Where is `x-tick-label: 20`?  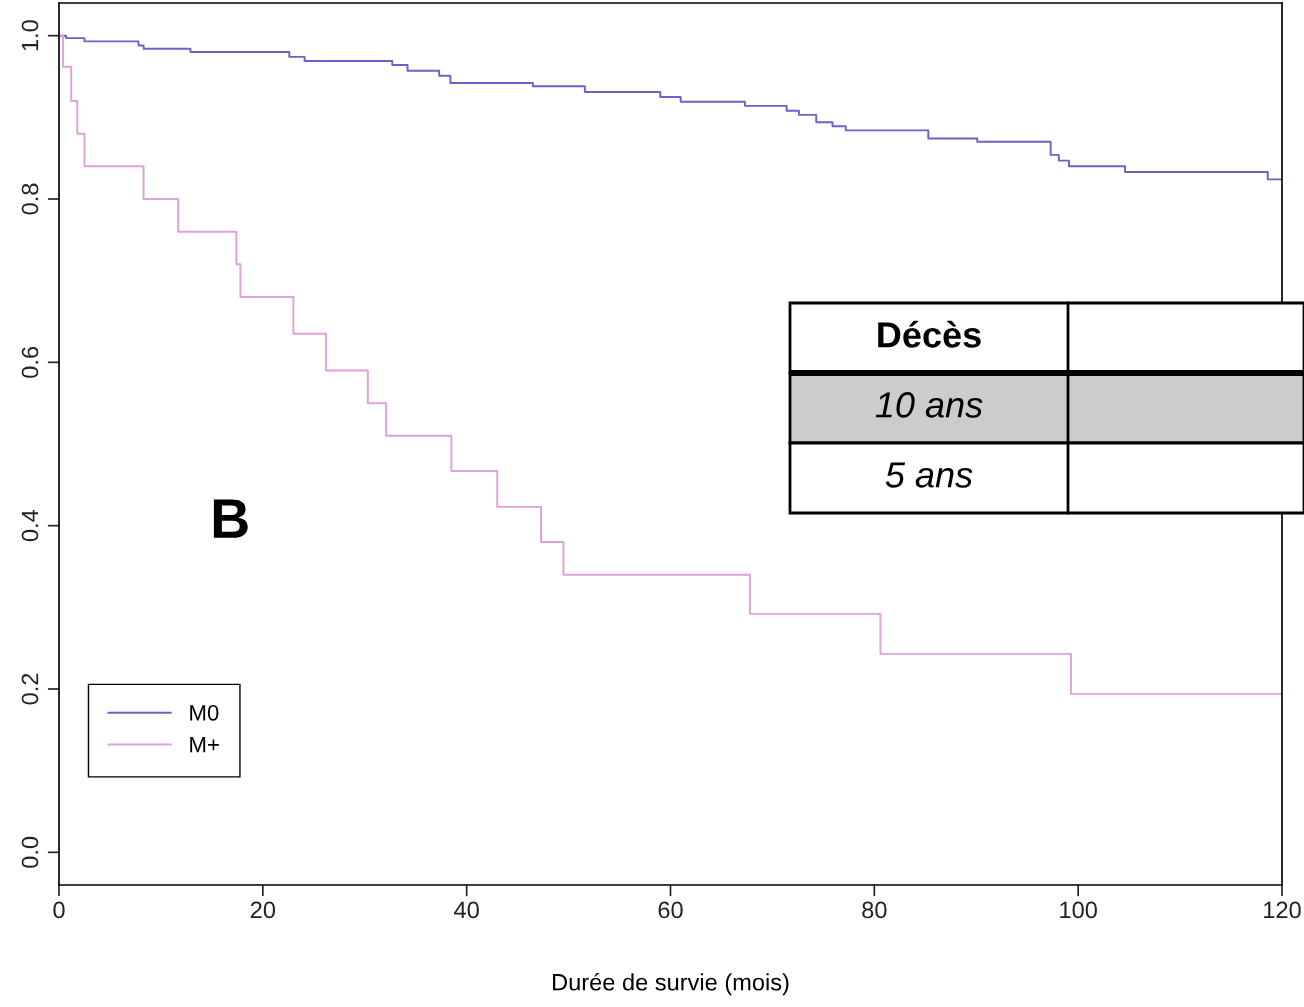
x-tick-label: 20 is located at coordinates (263, 910).